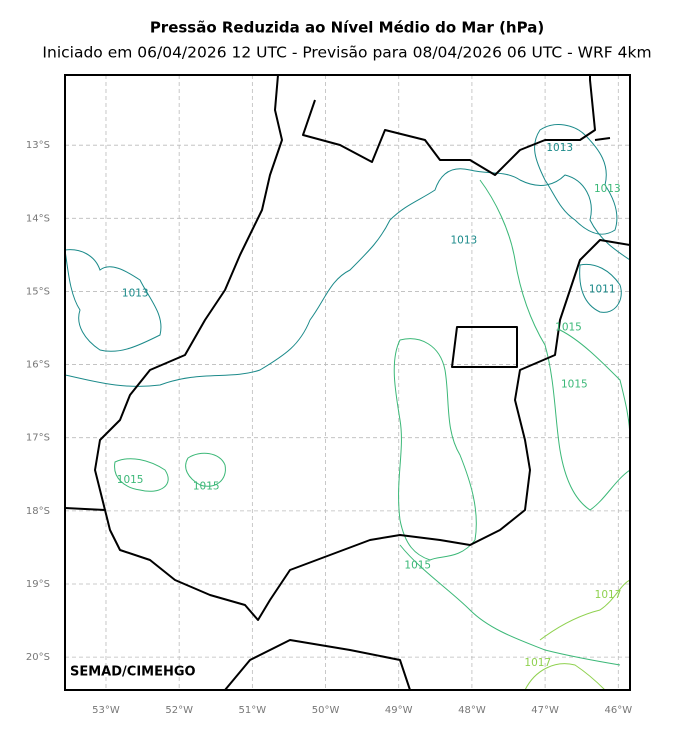  I want to click on x-tick-label: 46°W, so click(618, 710).